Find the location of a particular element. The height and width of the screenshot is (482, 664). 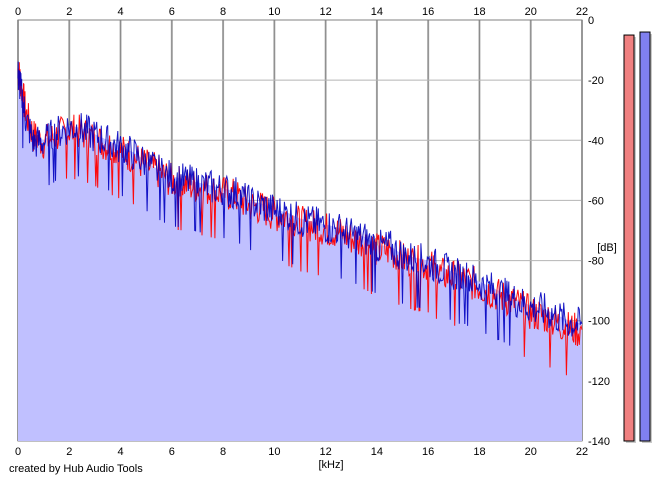

x-tick-bottom-label: 16 is located at coordinates (428, 452).